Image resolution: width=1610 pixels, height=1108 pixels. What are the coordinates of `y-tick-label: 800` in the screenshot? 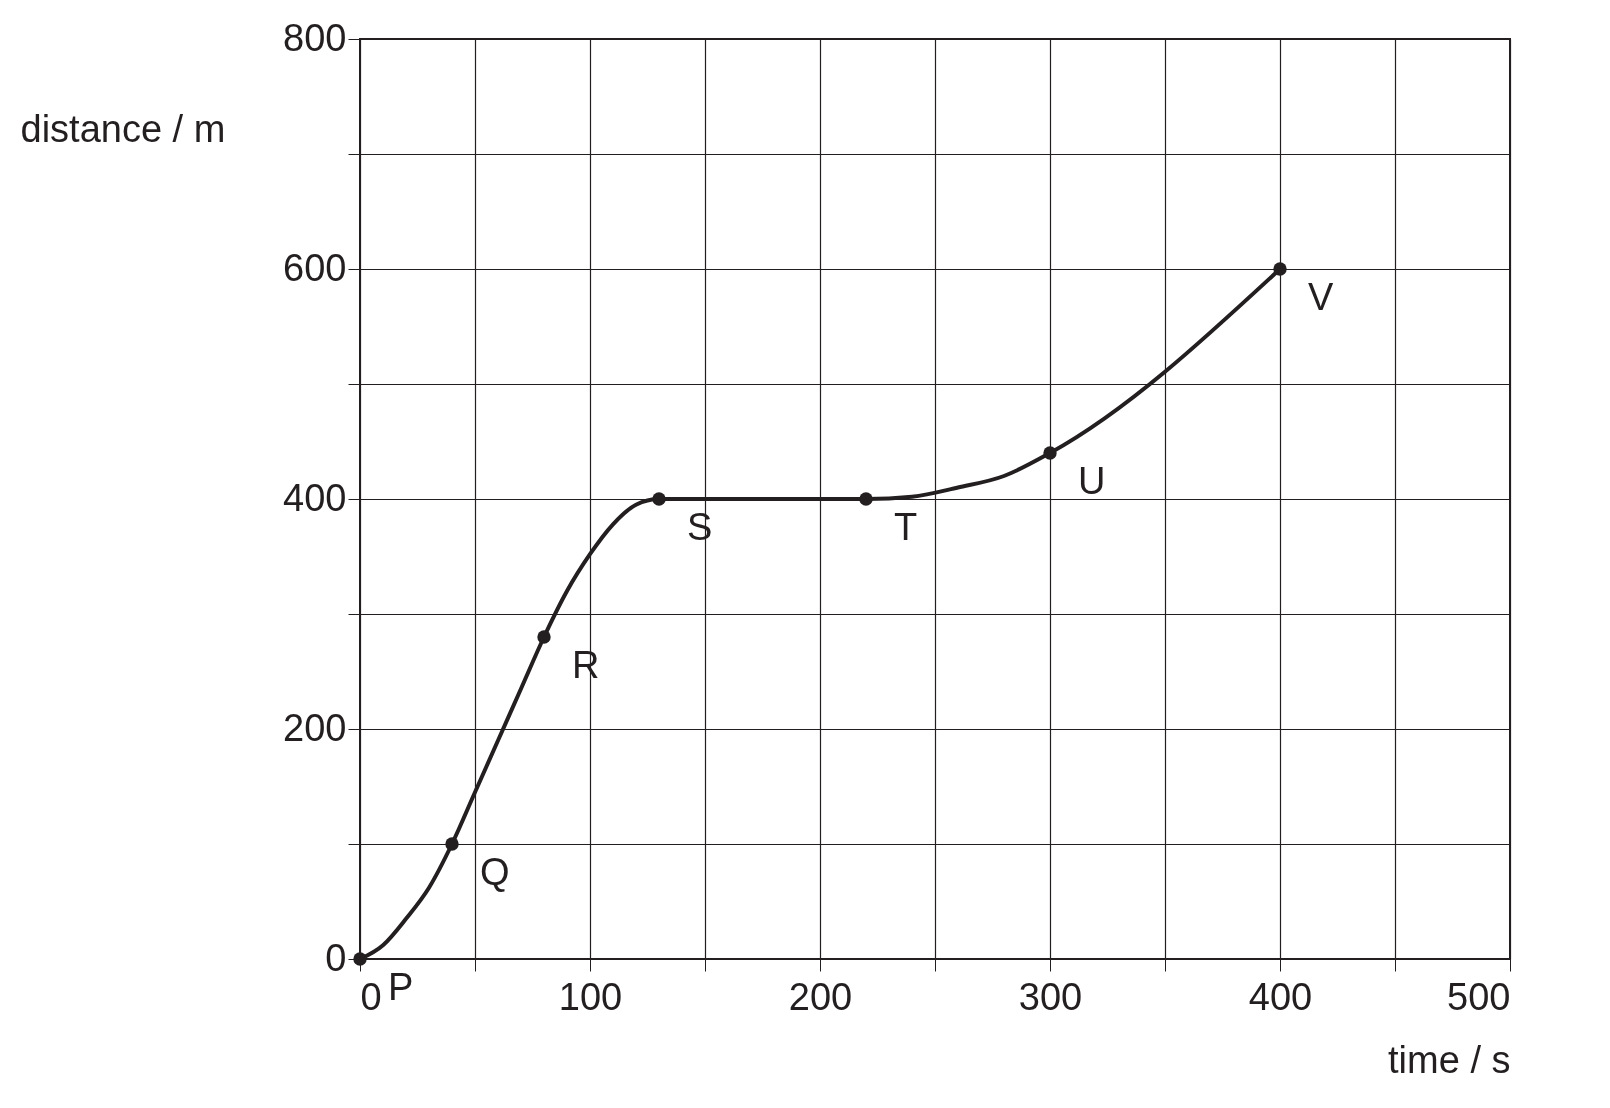 It's located at (315, 37).